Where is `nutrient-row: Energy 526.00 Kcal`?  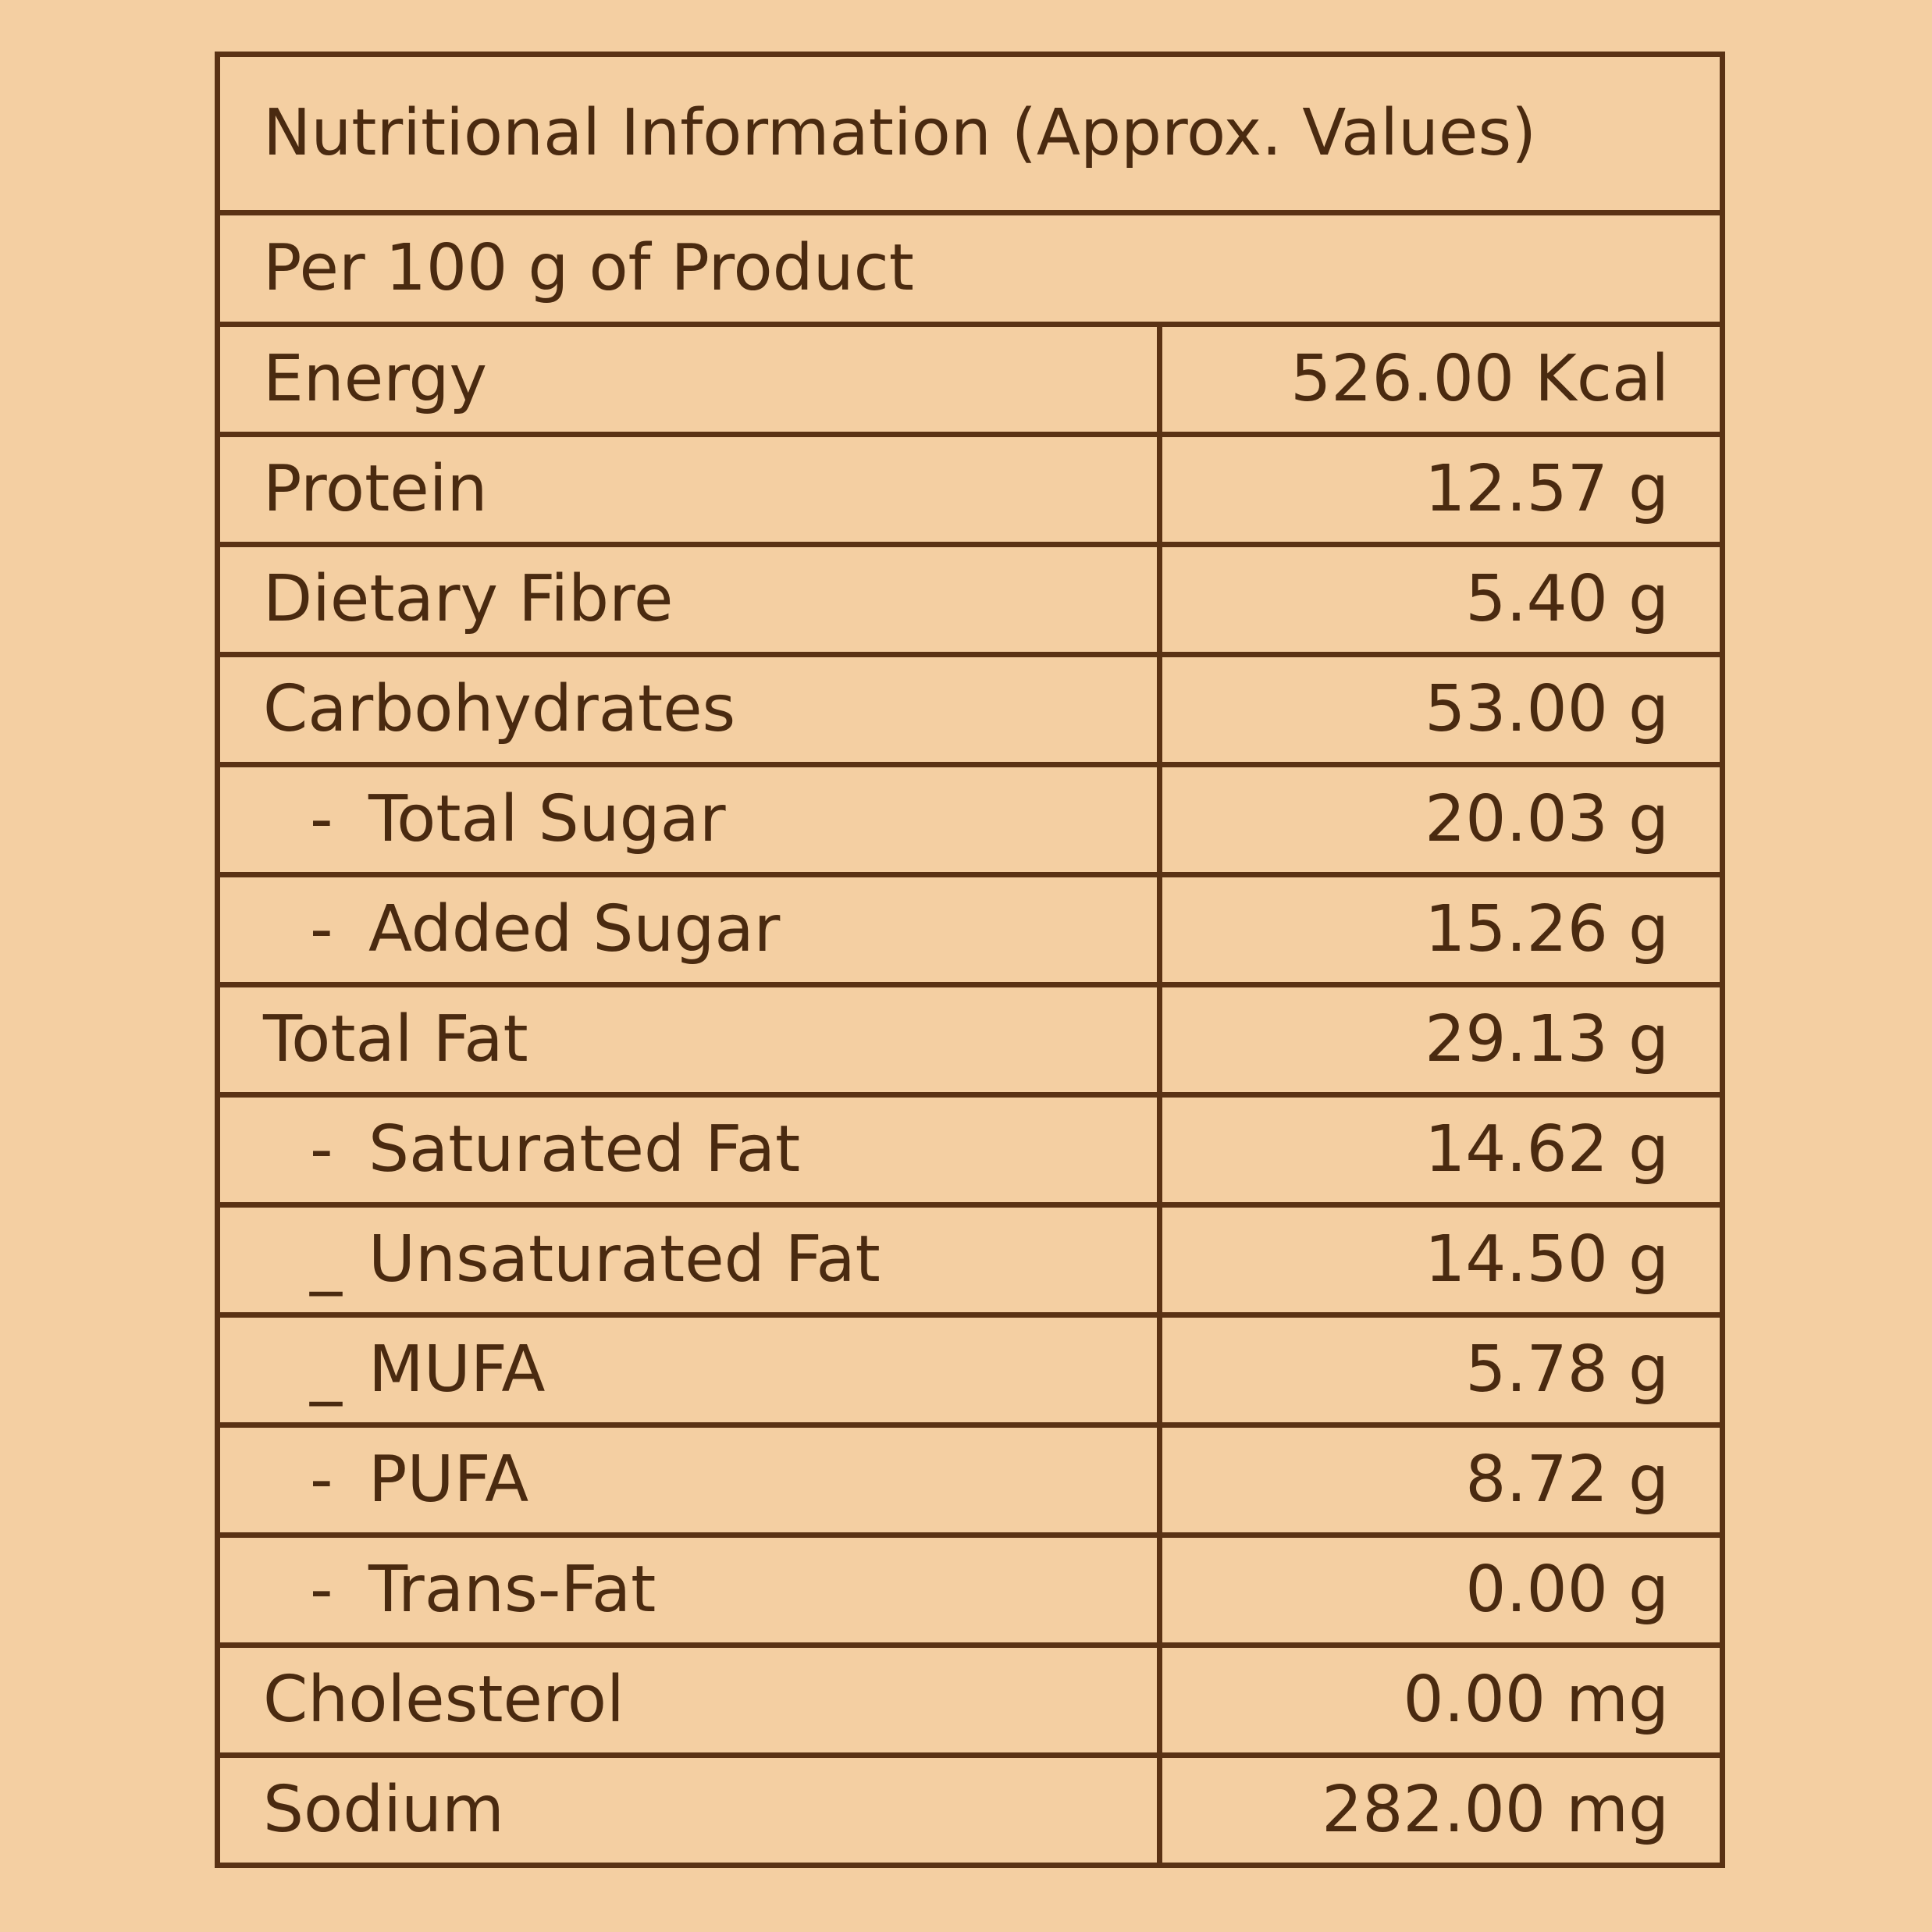 nutrient-row: Energy 526.00 Kcal is located at coordinates (970, 379).